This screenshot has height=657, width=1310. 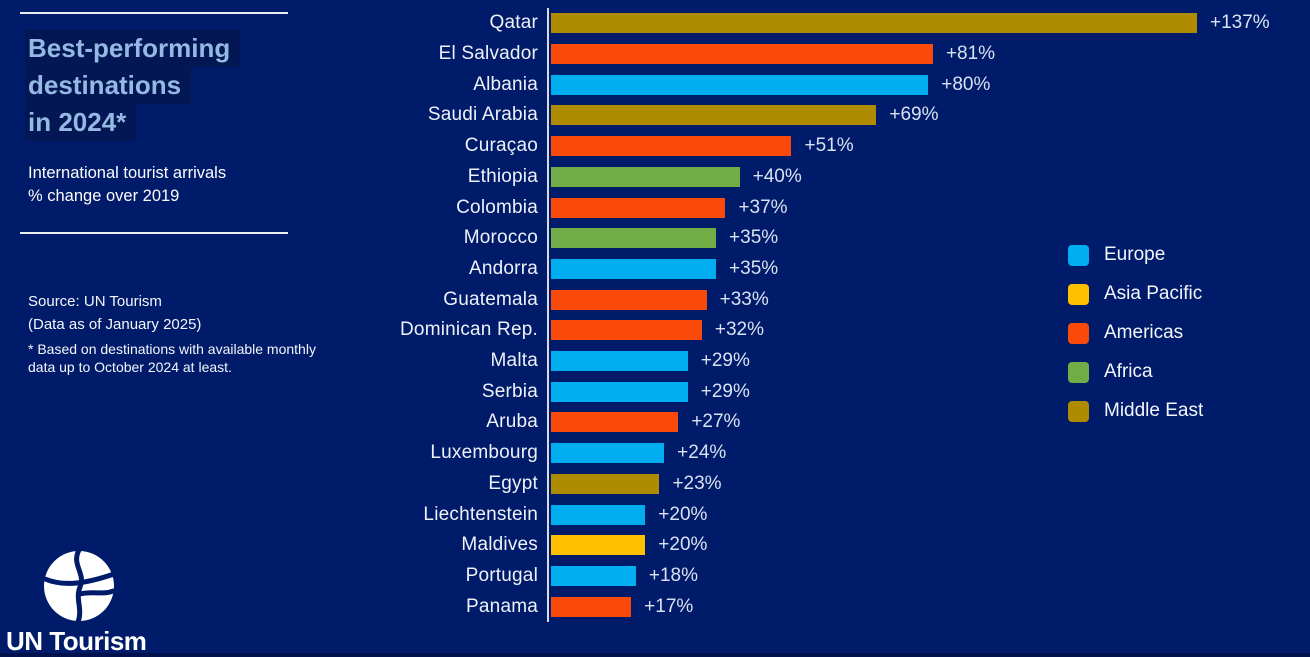 I want to click on country-label: Liechtenstein, so click(x=480, y=514).